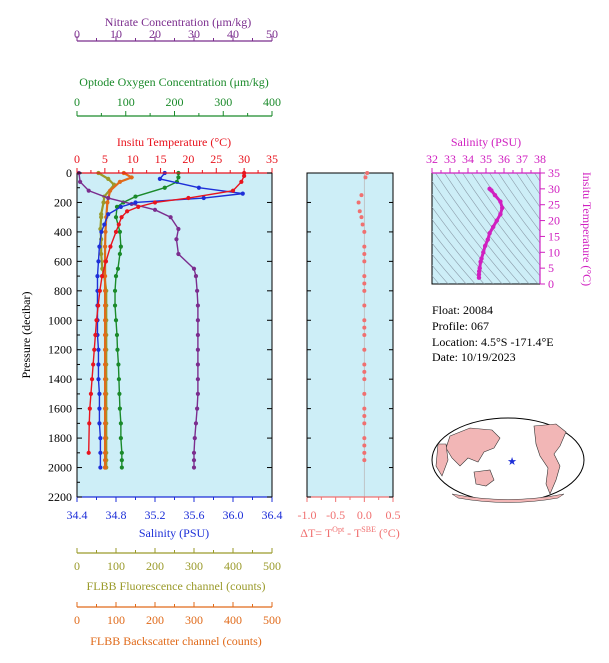 The height and width of the screenshot is (663, 609). I want to click on nitrate-axis-tick-label: 50, so click(272, 34).